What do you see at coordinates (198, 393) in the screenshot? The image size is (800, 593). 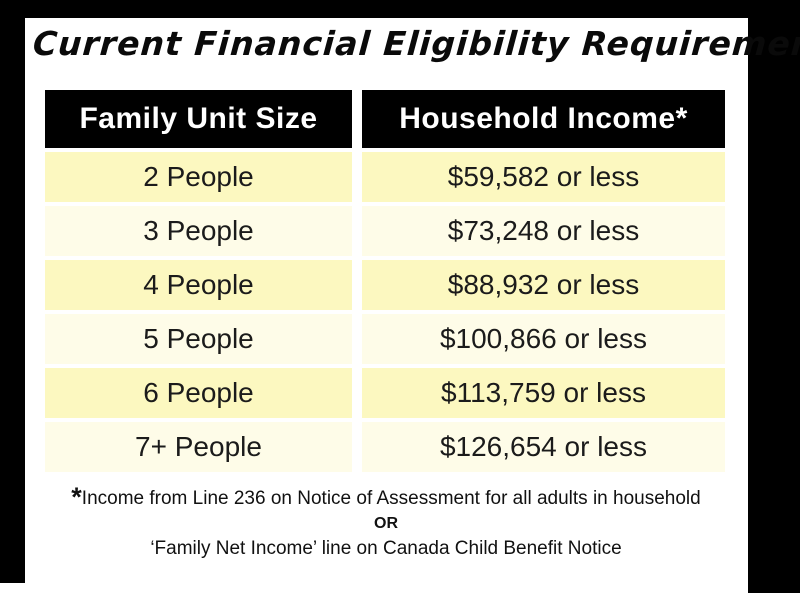 I see `table-cell-size: 6 People` at bounding box center [198, 393].